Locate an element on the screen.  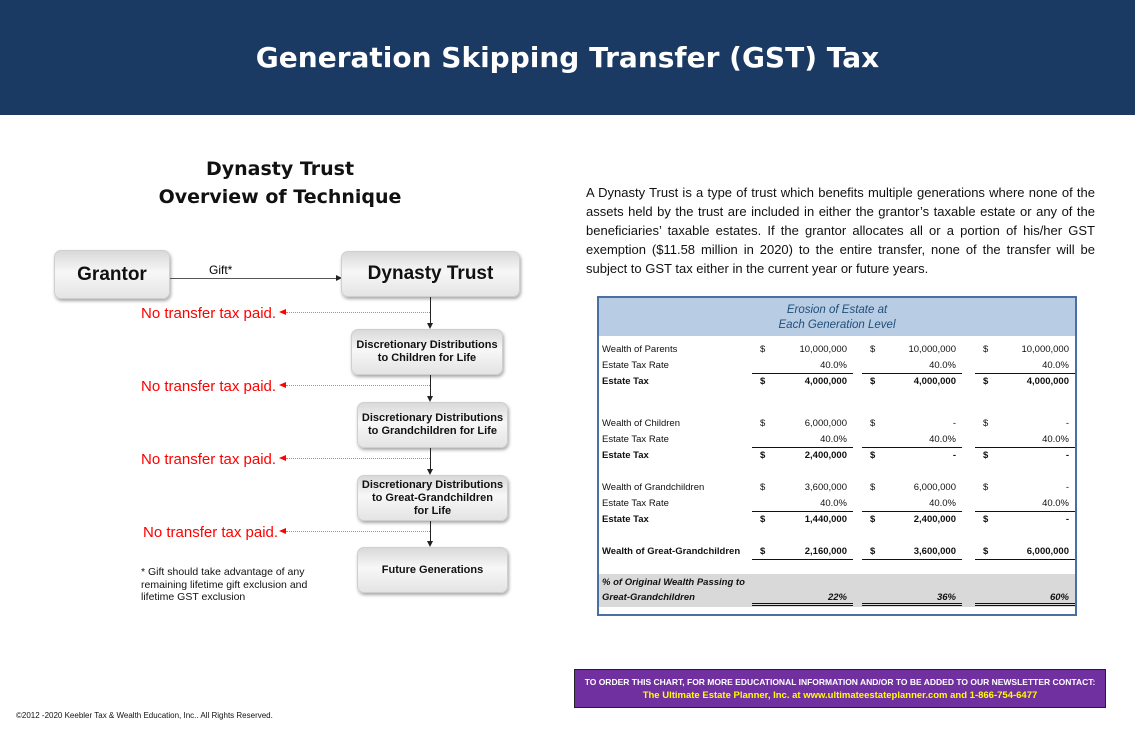
page-title: Generation Skipping Transfer (GST) Tax is located at coordinates (567, 57).